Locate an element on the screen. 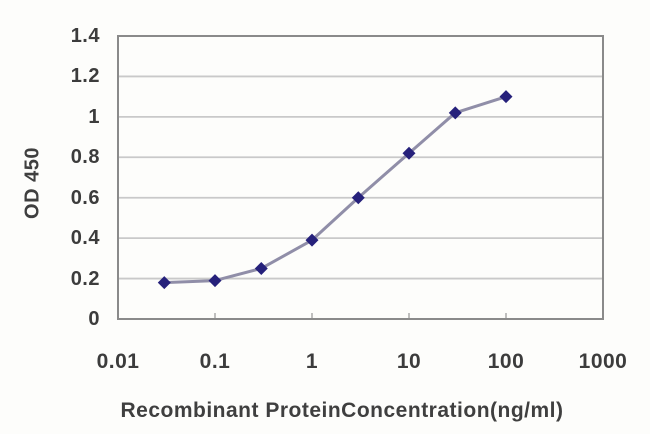 This screenshot has width=650, height=434. y-tick-label: 1 is located at coordinates (94, 116).